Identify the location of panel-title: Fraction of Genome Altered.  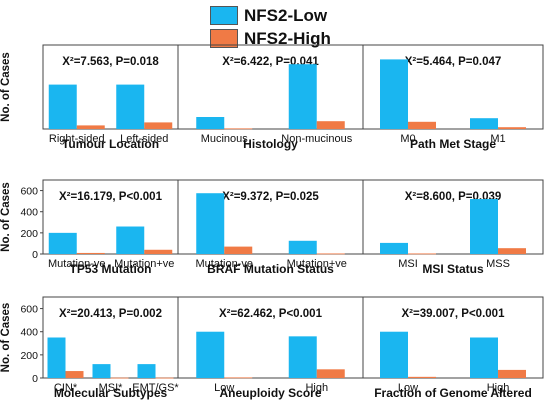
(453, 393).